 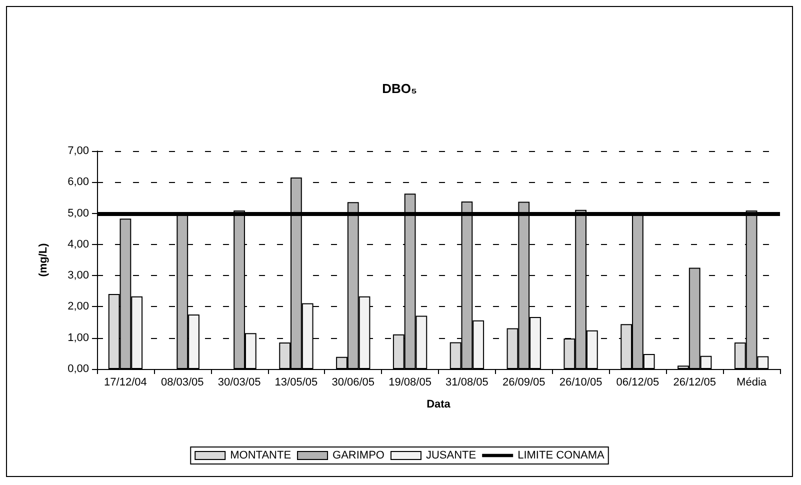 What do you see at coordinates (182, 382) in the screenshot?
I see `x-tick-label: 08/03/05` at bounding box center [182, 382].